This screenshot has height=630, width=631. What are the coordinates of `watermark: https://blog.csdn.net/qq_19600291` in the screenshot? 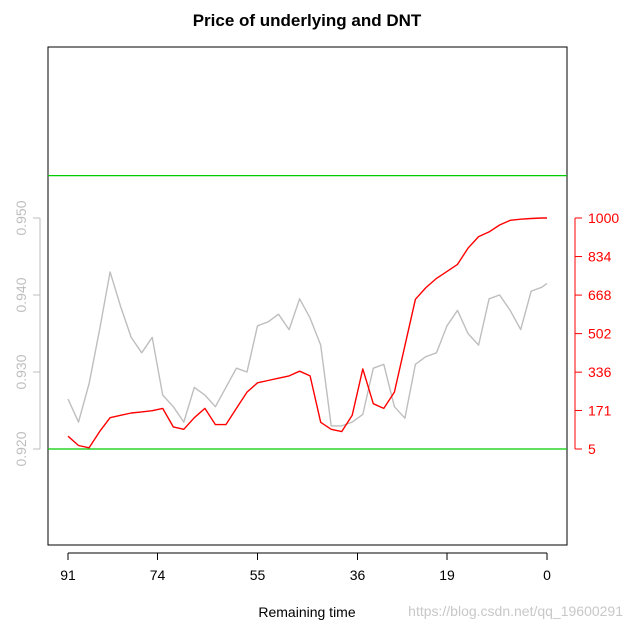 It's located at (515, 611).